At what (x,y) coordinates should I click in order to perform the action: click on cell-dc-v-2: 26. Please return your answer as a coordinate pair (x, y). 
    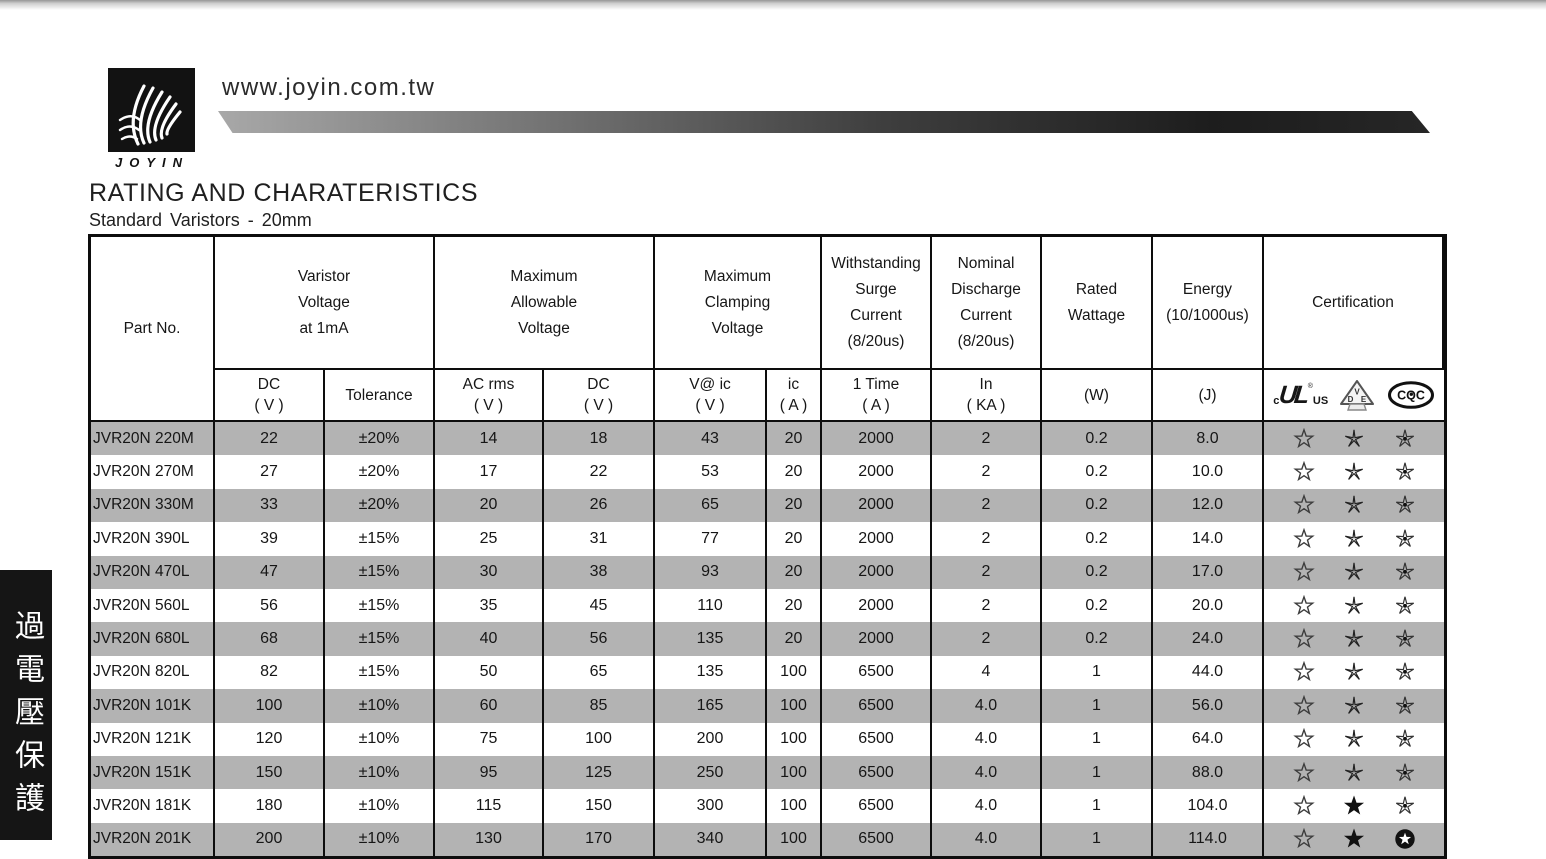
    Looking at the image, I should click on (599, 505).